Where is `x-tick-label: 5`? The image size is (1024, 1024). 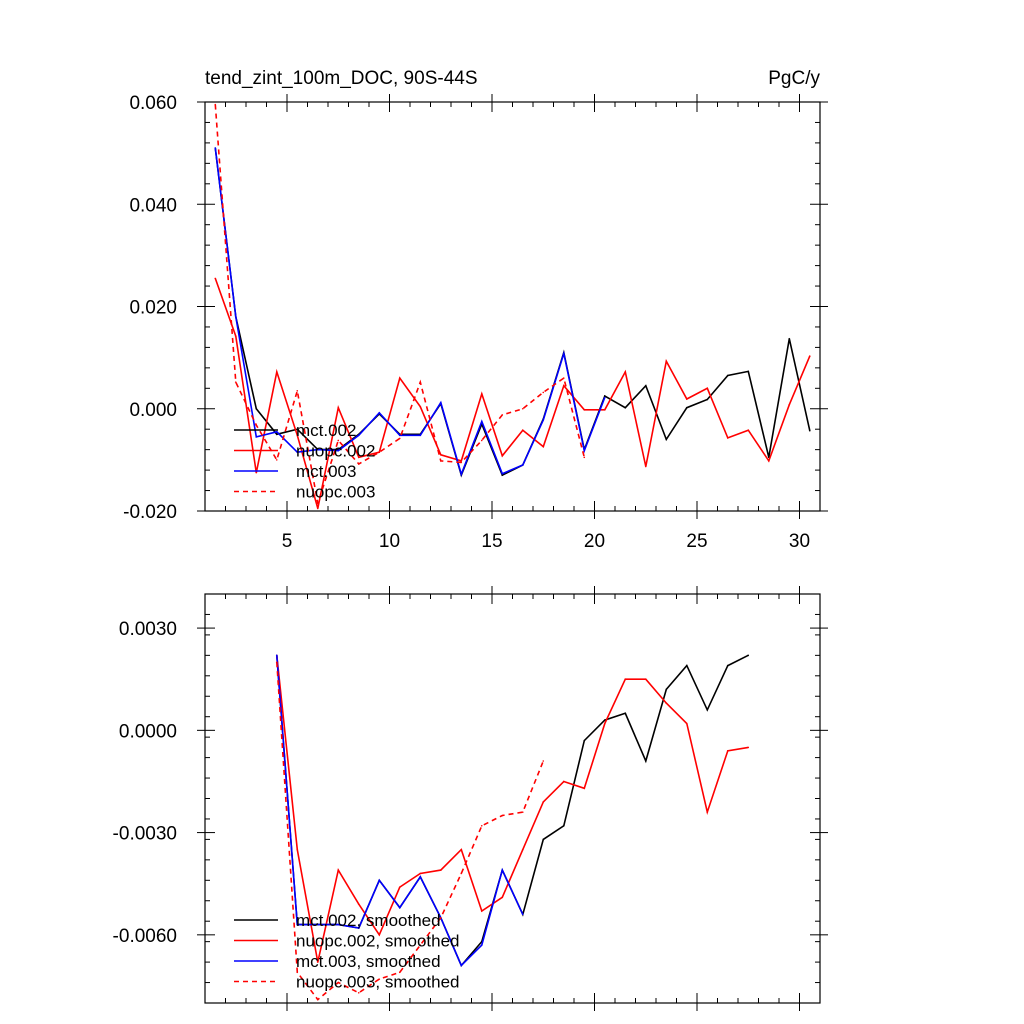
x-tick-label: 5 is located at coordinates (287, 541).